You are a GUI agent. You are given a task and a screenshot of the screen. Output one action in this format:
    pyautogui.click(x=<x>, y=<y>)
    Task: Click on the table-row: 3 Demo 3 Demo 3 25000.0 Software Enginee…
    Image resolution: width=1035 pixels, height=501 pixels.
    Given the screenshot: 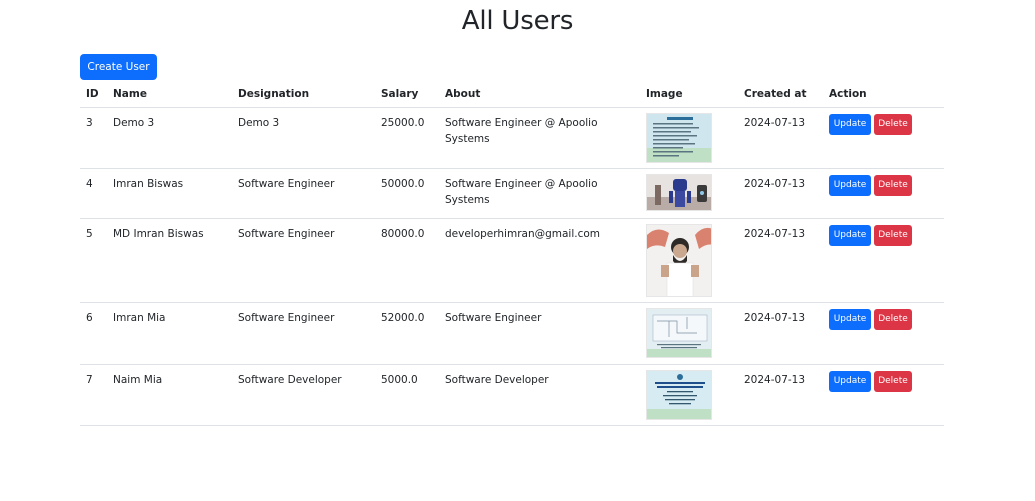 What is the action you would take?
    pyautogui.click(x=512, y=138)
    